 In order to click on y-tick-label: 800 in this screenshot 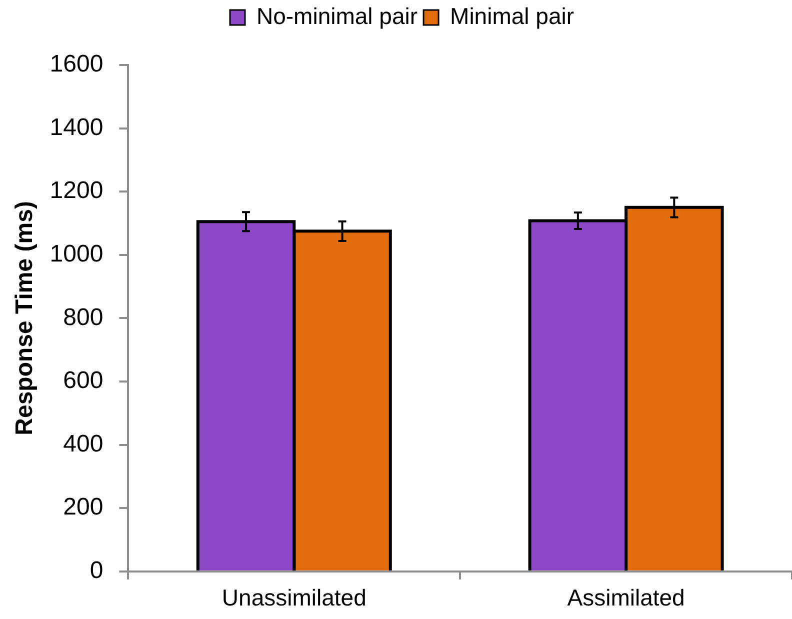, I will do `click(83, 317)`.